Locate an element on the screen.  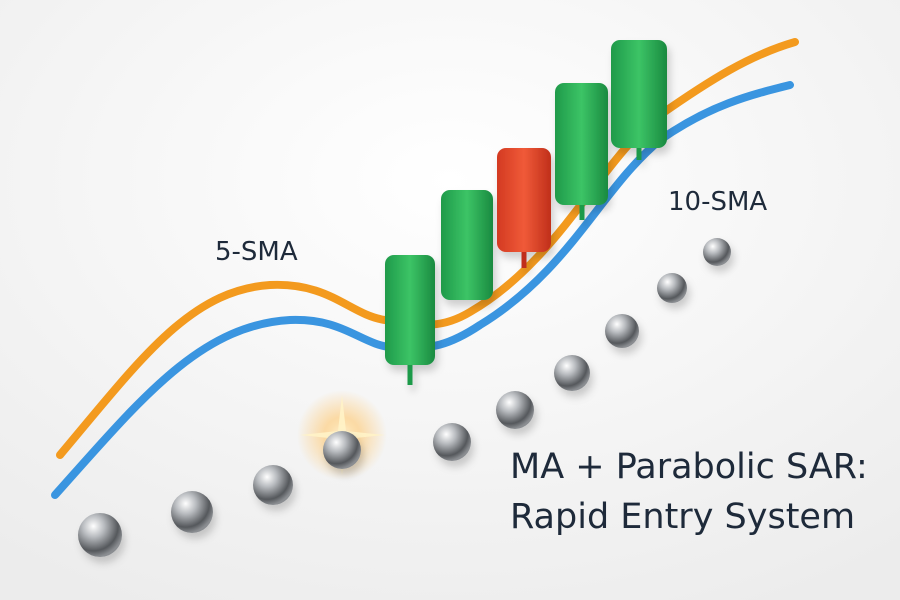
title-line: MA + Parabolic SAR: is located at coordinates (689, 467).